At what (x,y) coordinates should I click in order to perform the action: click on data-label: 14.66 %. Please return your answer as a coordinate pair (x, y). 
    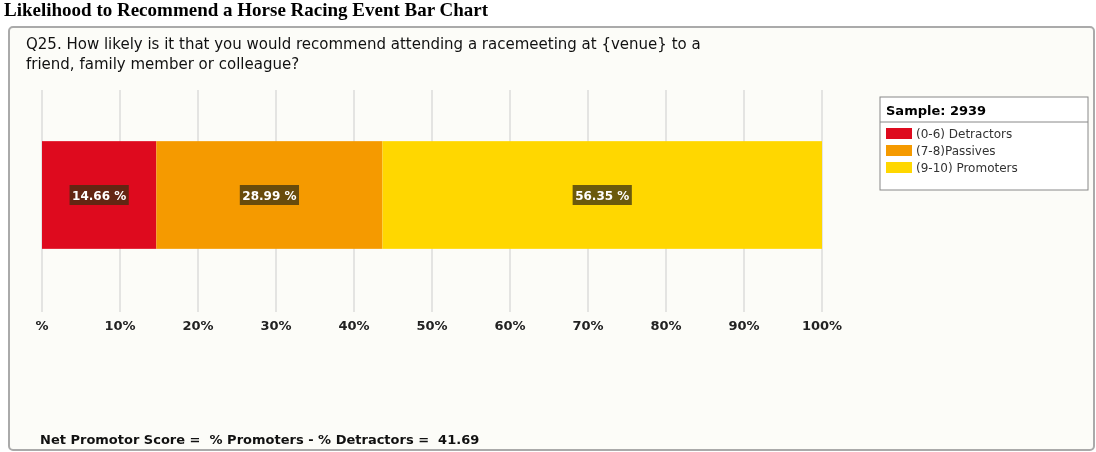
    Looking at the image, I should click on (99, 195).